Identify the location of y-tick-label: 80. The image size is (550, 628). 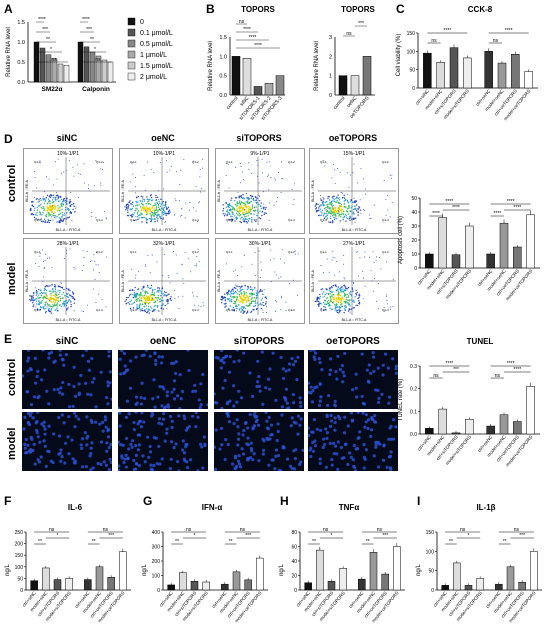
(294, 533).